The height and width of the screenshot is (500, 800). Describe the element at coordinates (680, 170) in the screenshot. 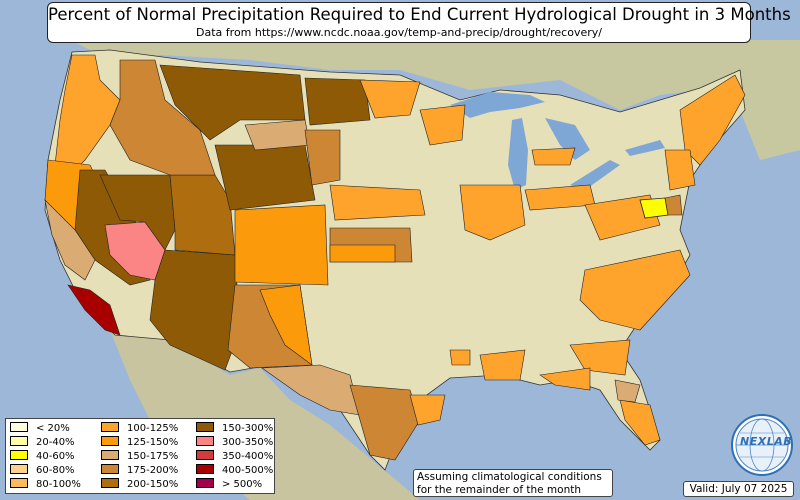

I see `region-new-york-east` at that location.